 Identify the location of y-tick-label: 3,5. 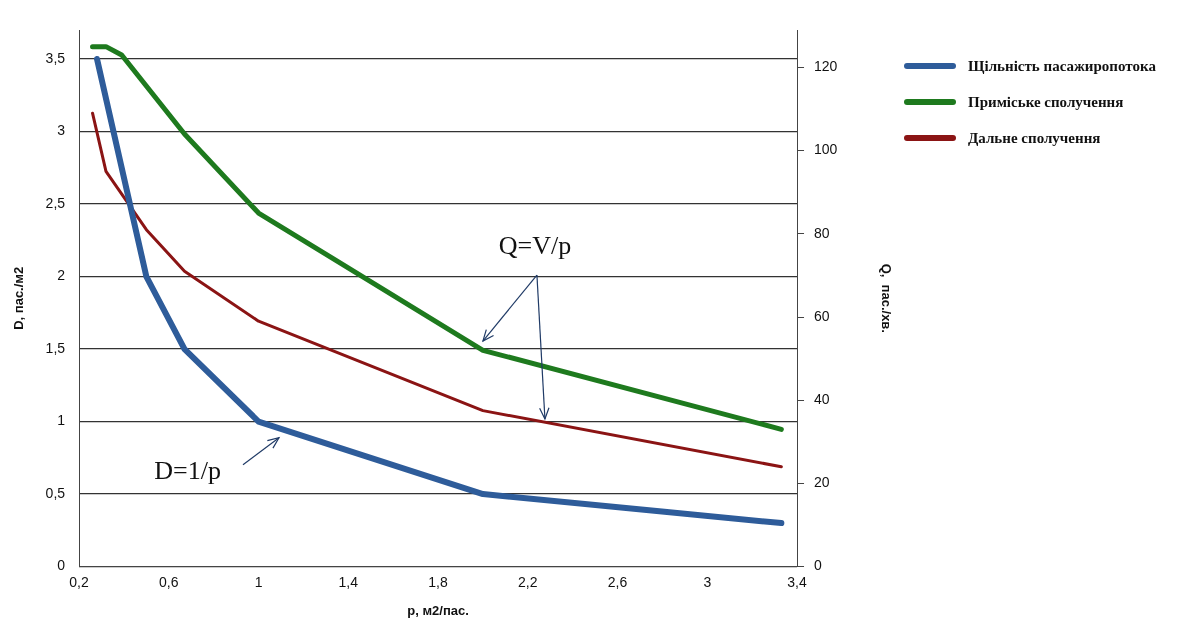
(55, 57).